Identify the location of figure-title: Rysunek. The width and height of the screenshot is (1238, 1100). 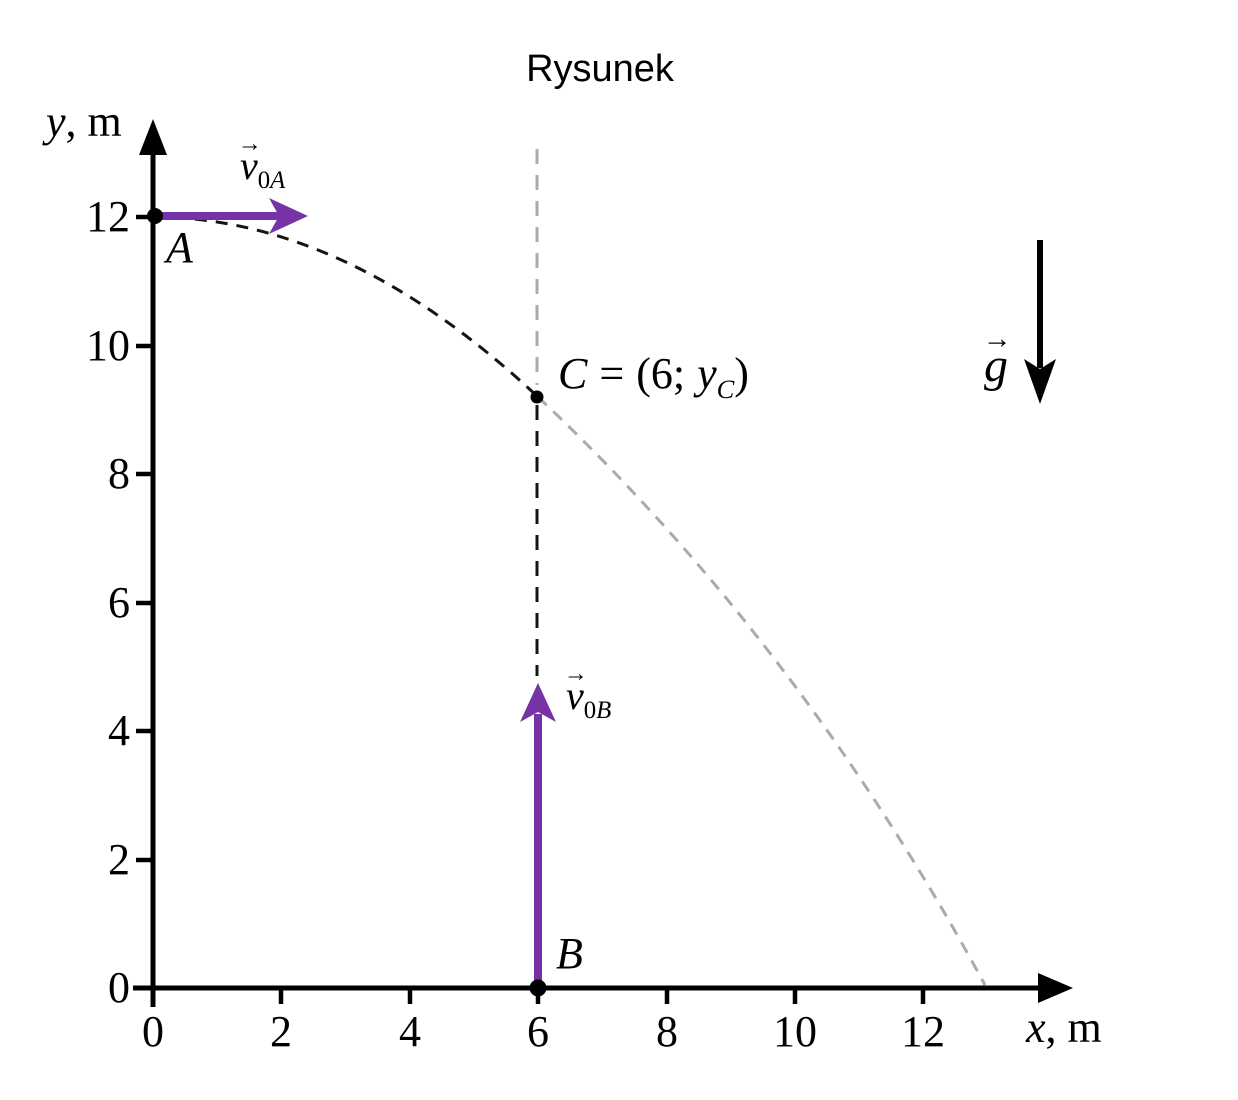
(600, 69).